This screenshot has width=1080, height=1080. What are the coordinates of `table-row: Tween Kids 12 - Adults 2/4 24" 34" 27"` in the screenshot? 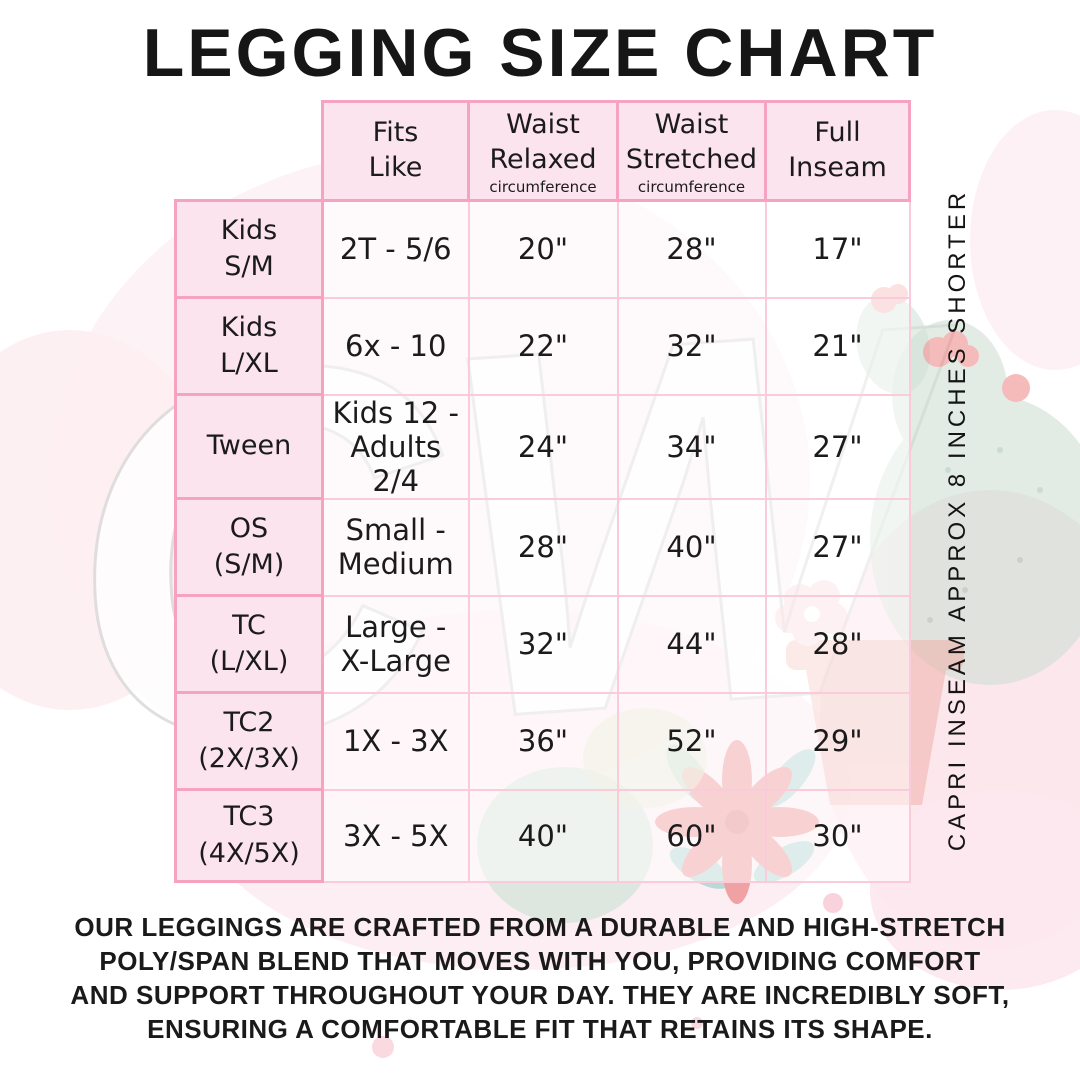 It's located at (542, 446).